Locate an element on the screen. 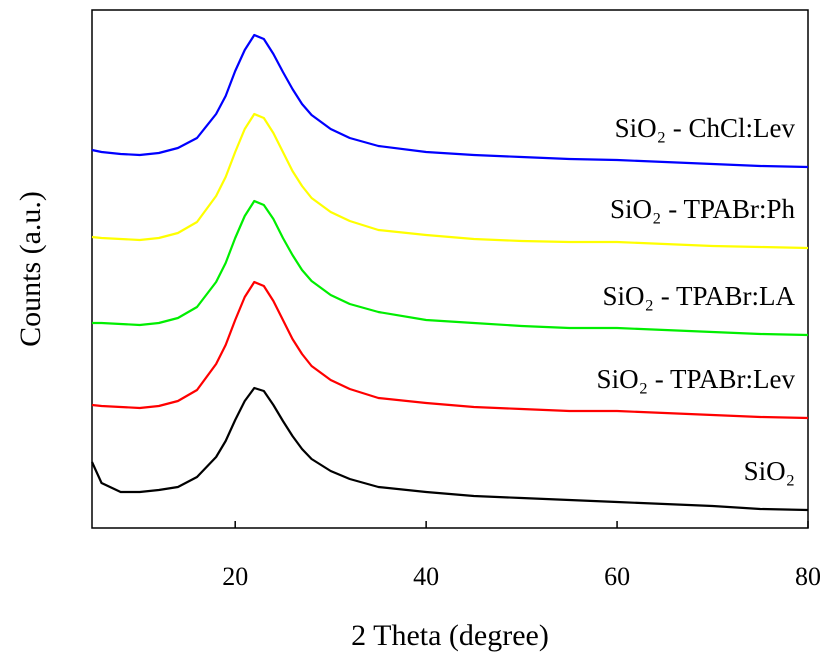 Image resolution: width=829 pixels, height=657 pixels. x-tick-label: 20 is located at coordinates (235, 576).